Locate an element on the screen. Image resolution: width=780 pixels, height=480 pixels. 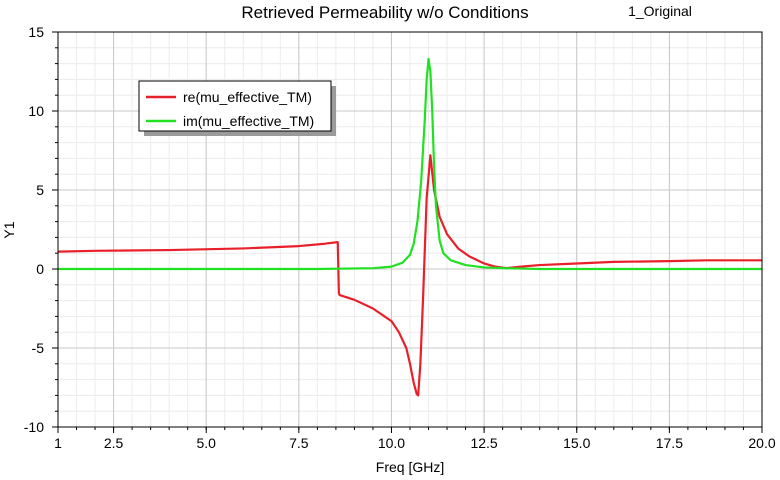
chart-title: Retrieved Permeability w/o Conditions is located at coordinates (384, 12).